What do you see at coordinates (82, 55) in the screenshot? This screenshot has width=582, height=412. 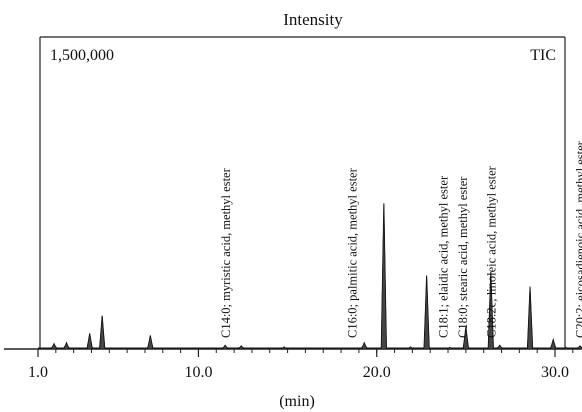 I see `y-max-label: 1,500,000` at bounding box center [82, 55].